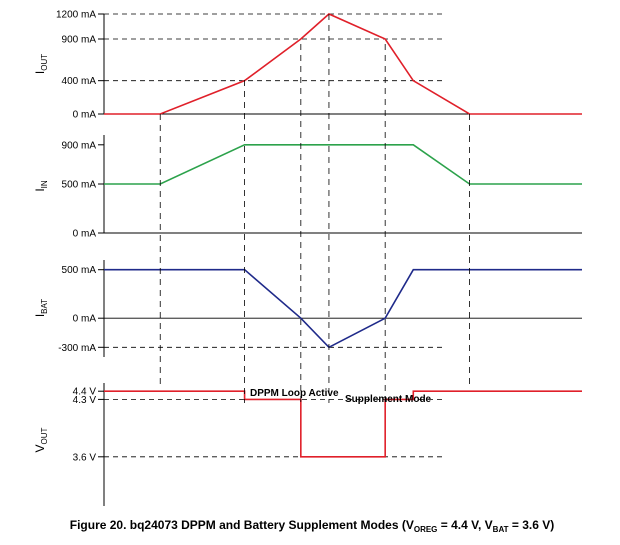  I want to click on caption-sub-bat: BAT, so click(501, 529).